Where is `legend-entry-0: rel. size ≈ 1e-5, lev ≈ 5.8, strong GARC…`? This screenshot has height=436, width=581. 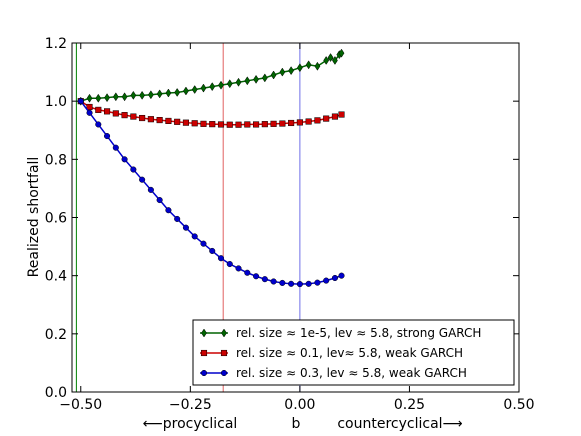 legend-entry-0: rel. size ≈ 1e-5, lev ≈ 5.8, strong GARC… is located at coordinates (358, 333).